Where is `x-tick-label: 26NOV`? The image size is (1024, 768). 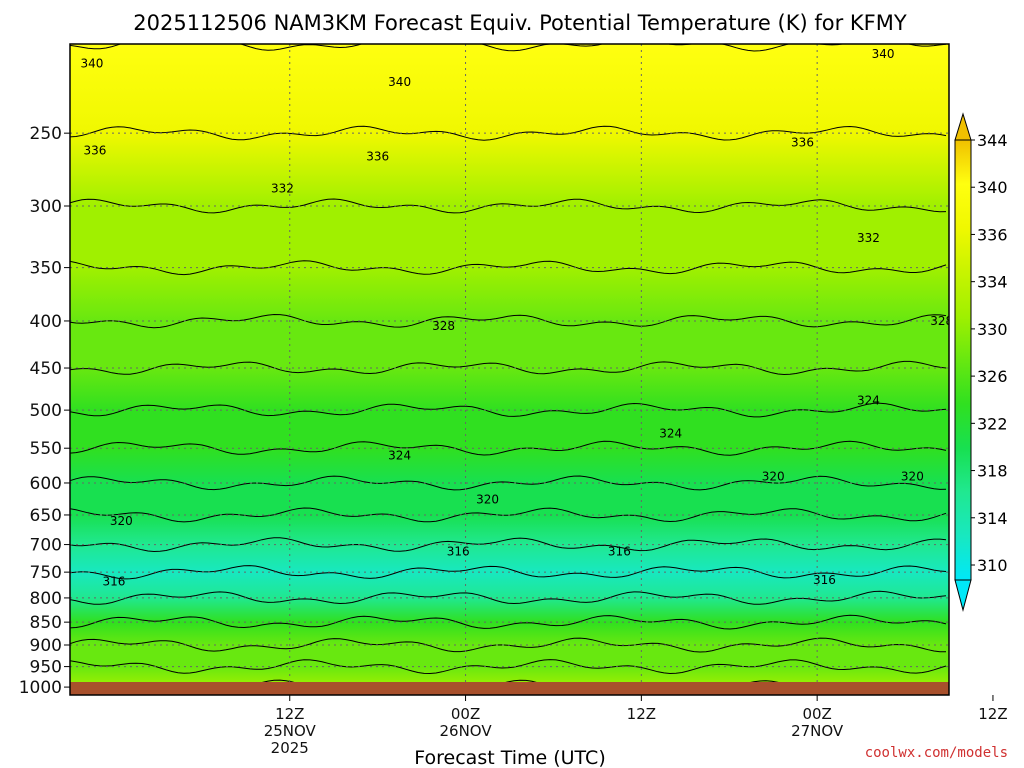
x-tick-label: 26NOV is located at coordinates (465, 731).